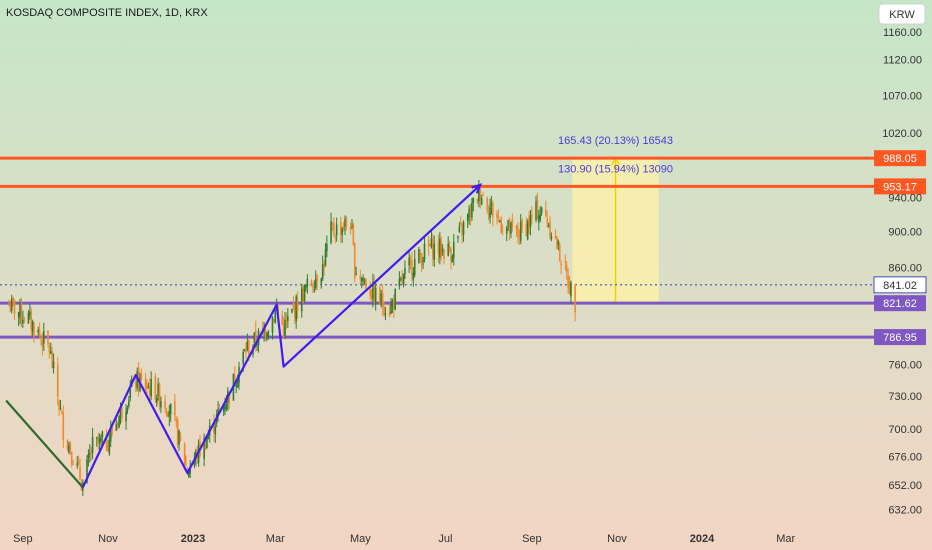 The width and height of the screenshot is (932, 550). I want to click on currency-button-bg, so click(902, 14).